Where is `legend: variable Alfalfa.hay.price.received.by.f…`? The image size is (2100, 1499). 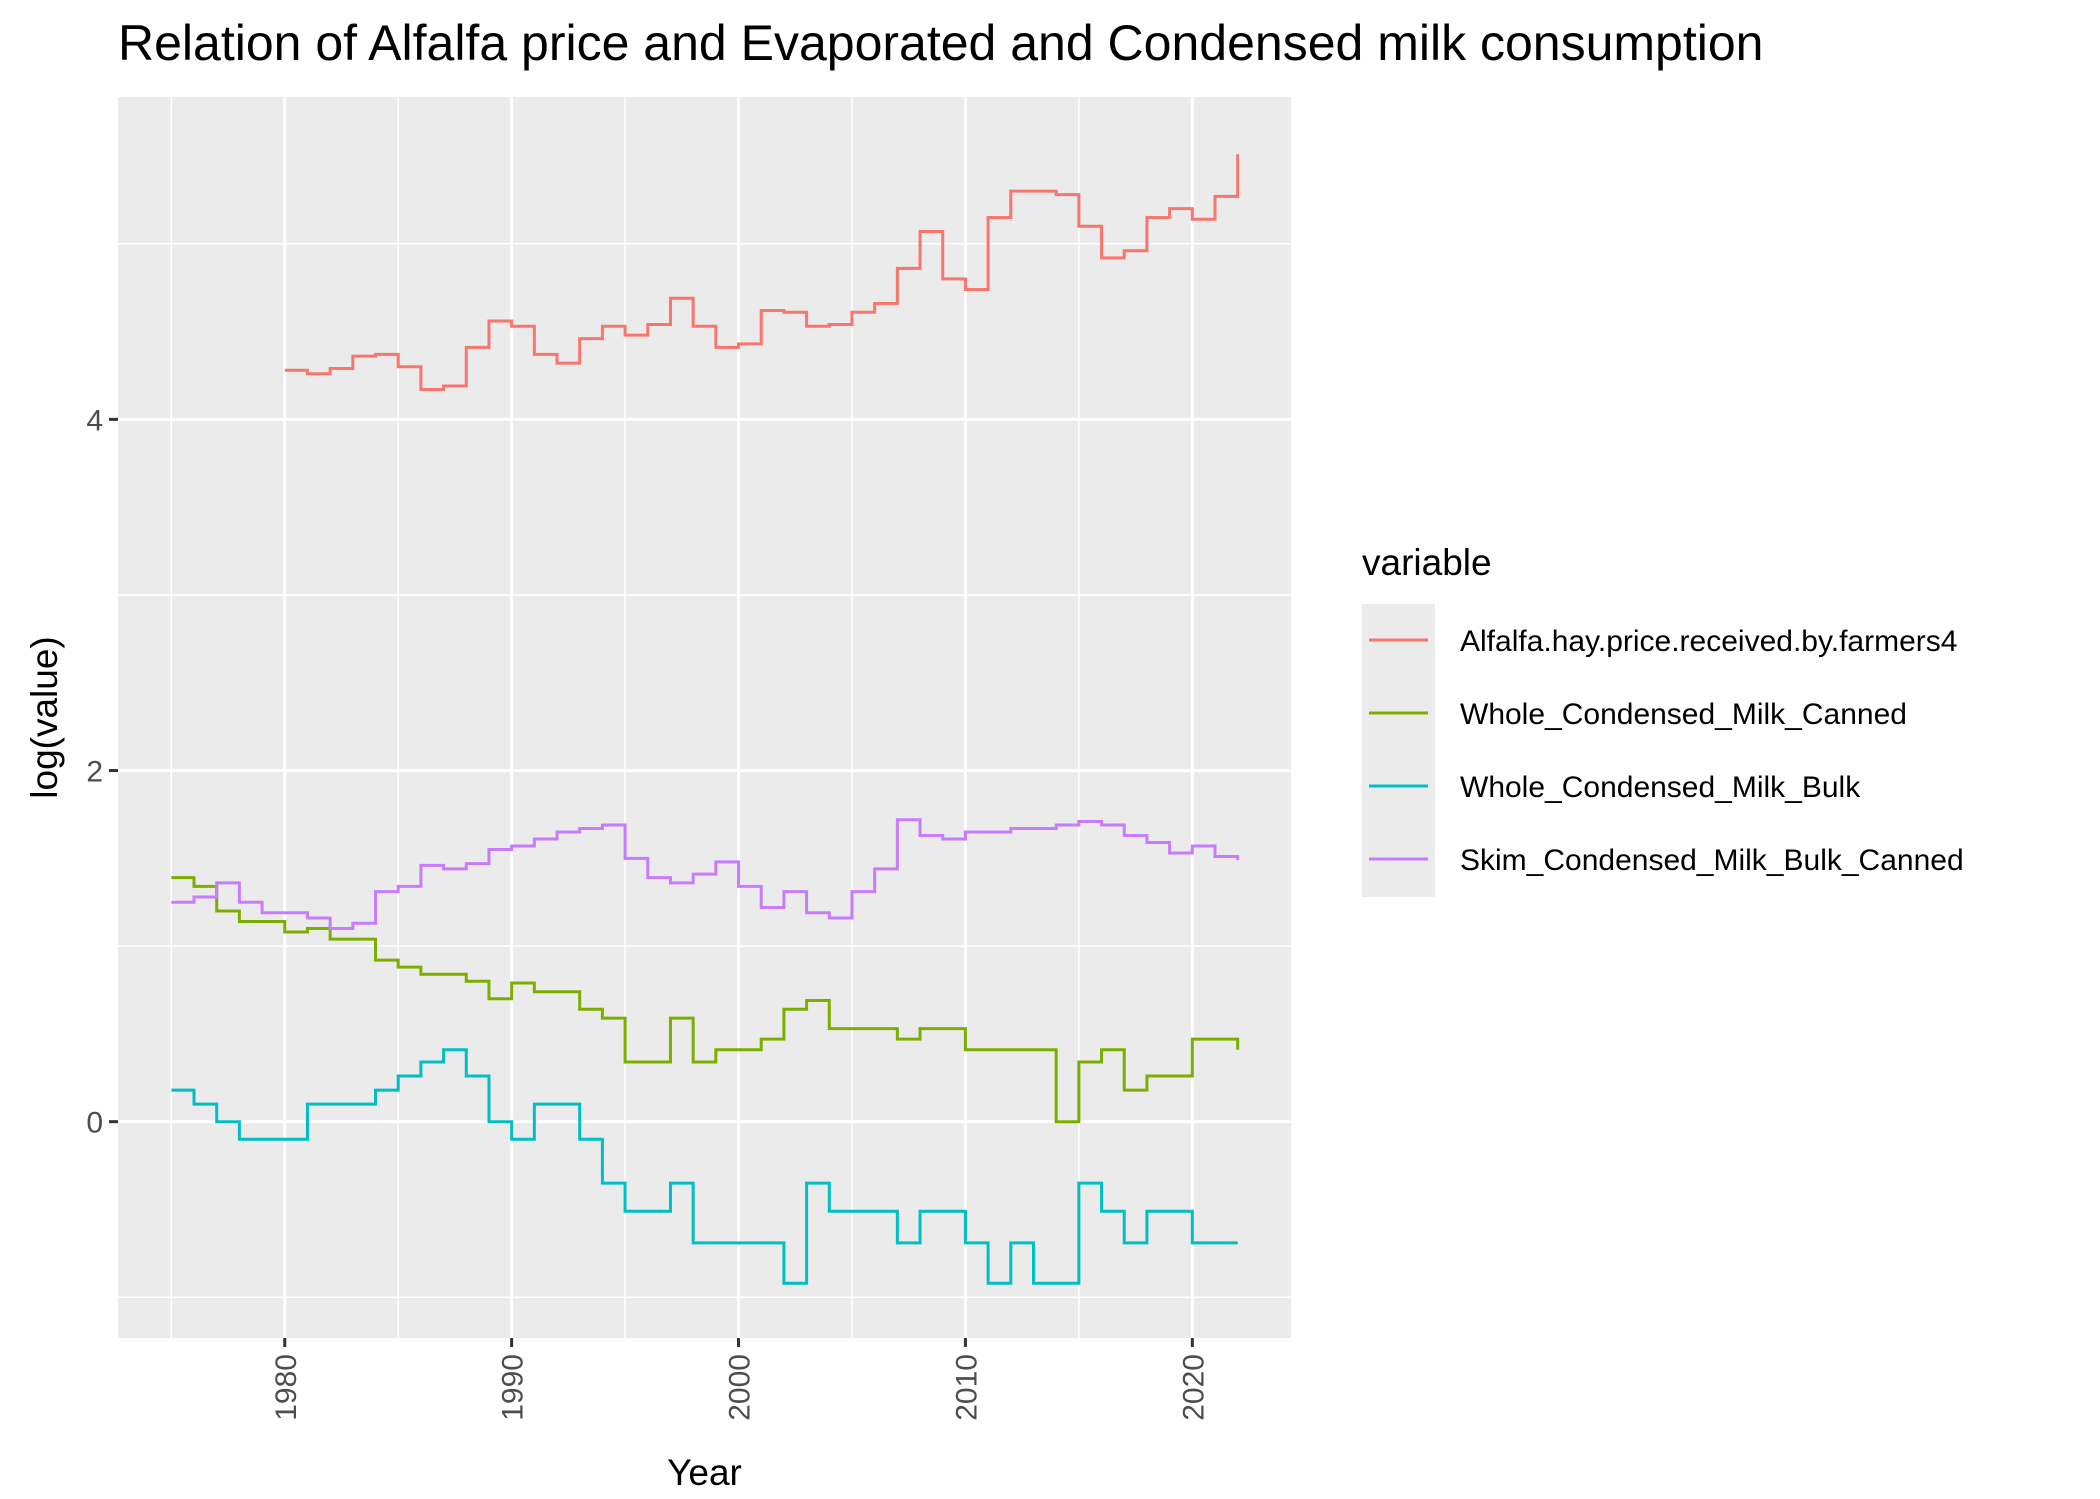
legend: variable Alfalfa.hay.price.received.by.f… is located at coordinates (1663, 719).